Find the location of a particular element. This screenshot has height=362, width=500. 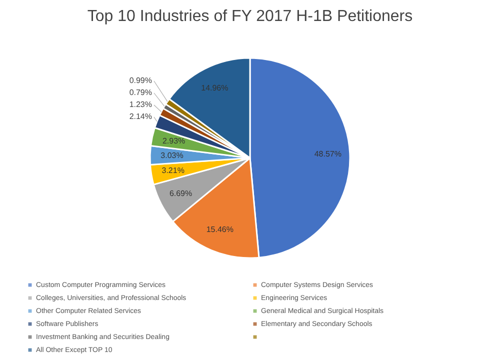

data-label: 2.14% is located at coordinates (140, 116).